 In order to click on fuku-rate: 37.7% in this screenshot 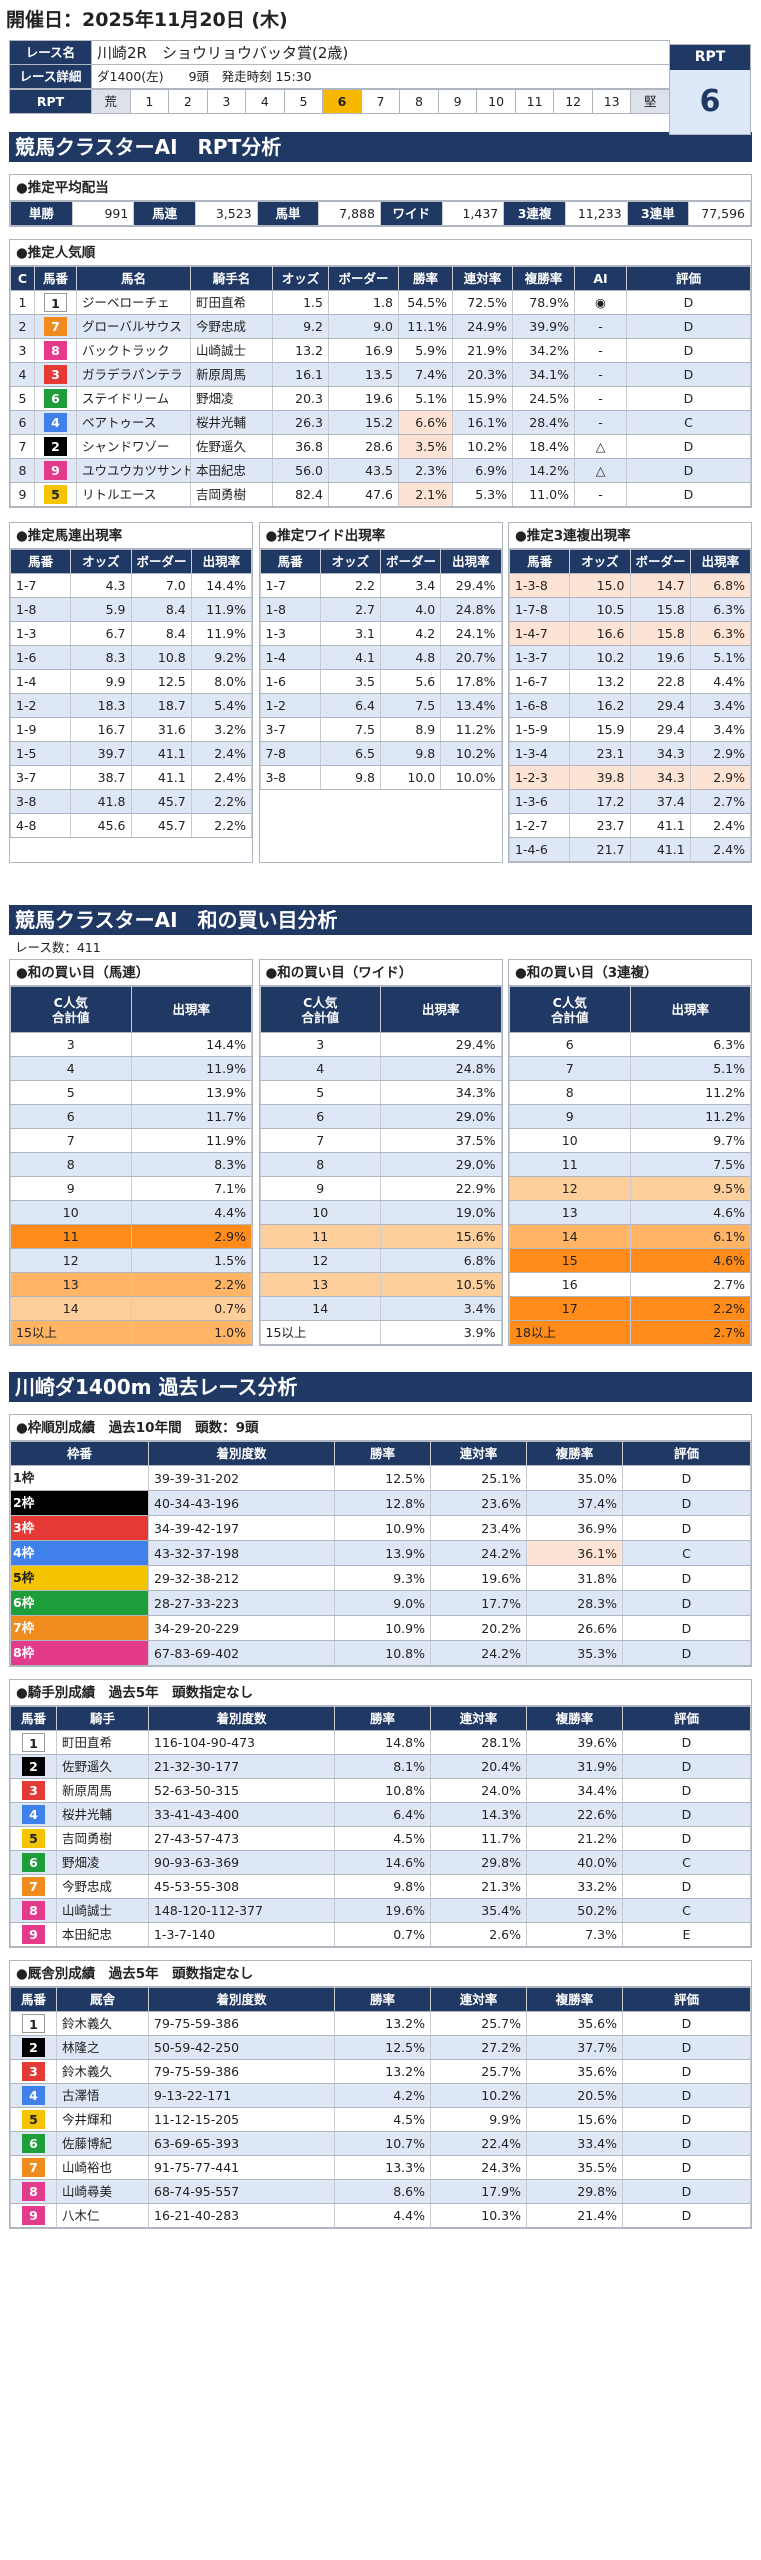, I will do `click(574, 2047)`.